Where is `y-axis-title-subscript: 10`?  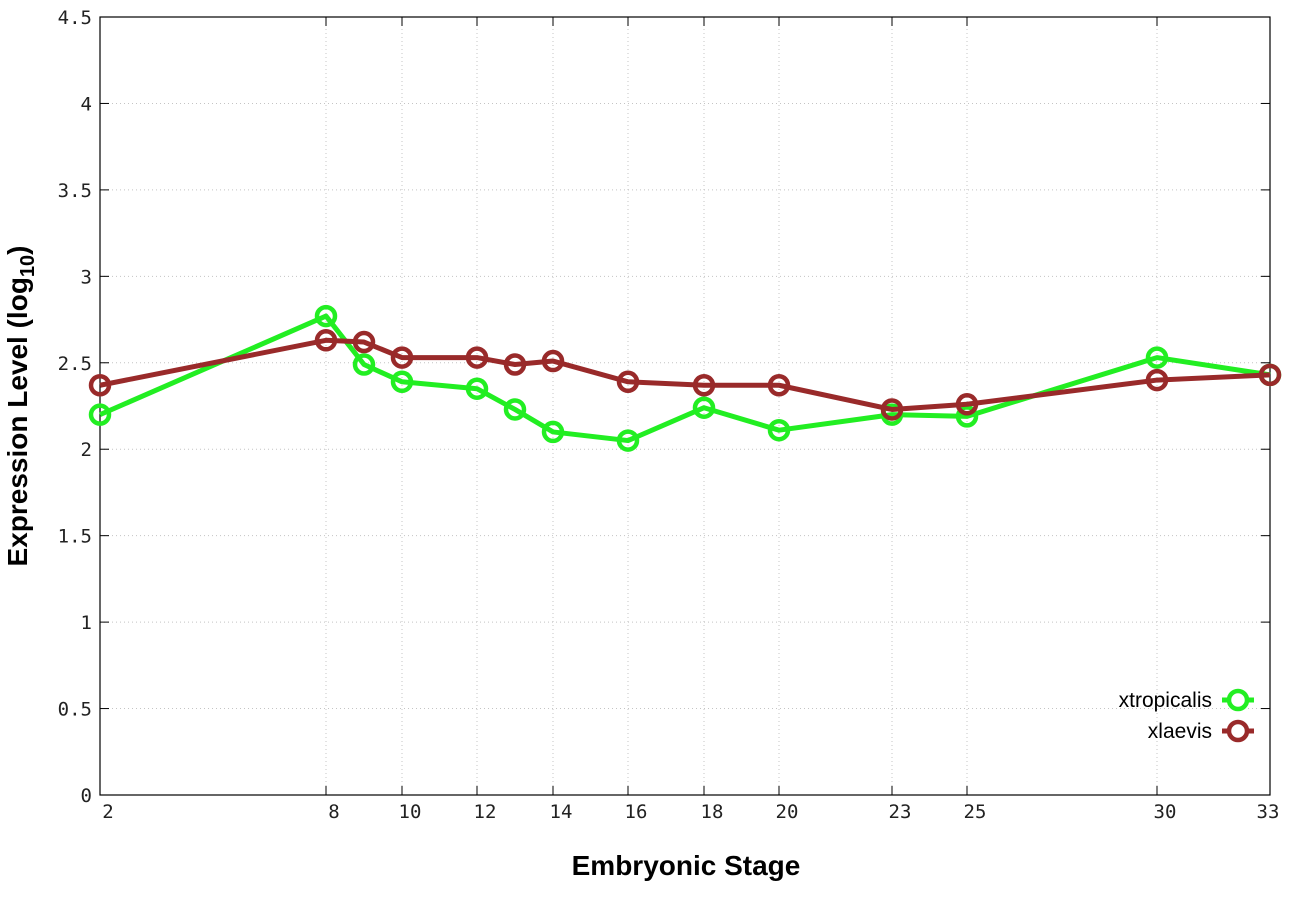
y-axis-title-subscript: 10 is located at coordinates (28, 266).